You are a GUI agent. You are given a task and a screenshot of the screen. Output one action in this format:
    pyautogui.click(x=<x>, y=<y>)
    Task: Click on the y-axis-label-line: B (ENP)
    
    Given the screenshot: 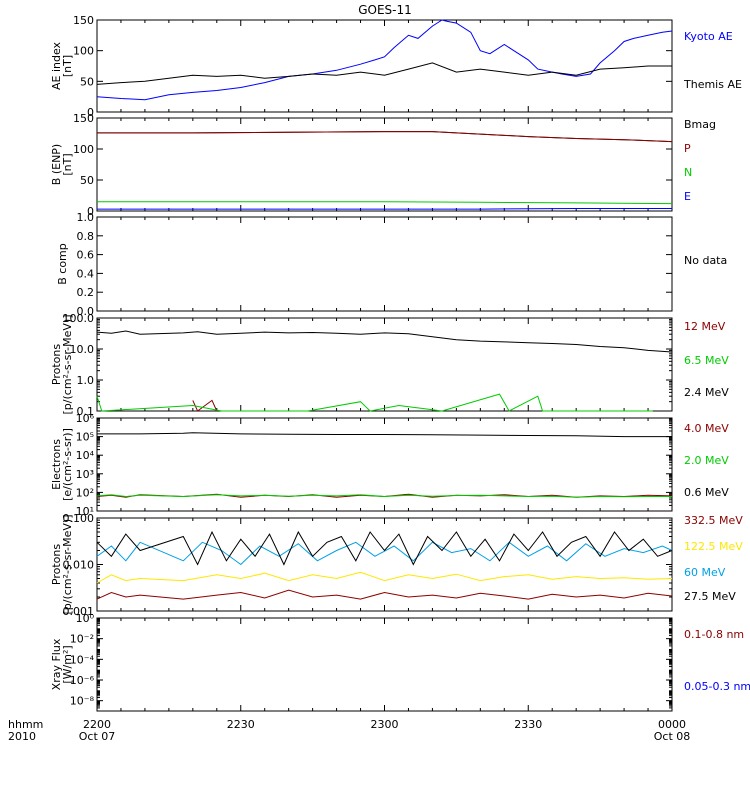 What is the action you would take?
    pyautogui.click(x=56, y=164)
    